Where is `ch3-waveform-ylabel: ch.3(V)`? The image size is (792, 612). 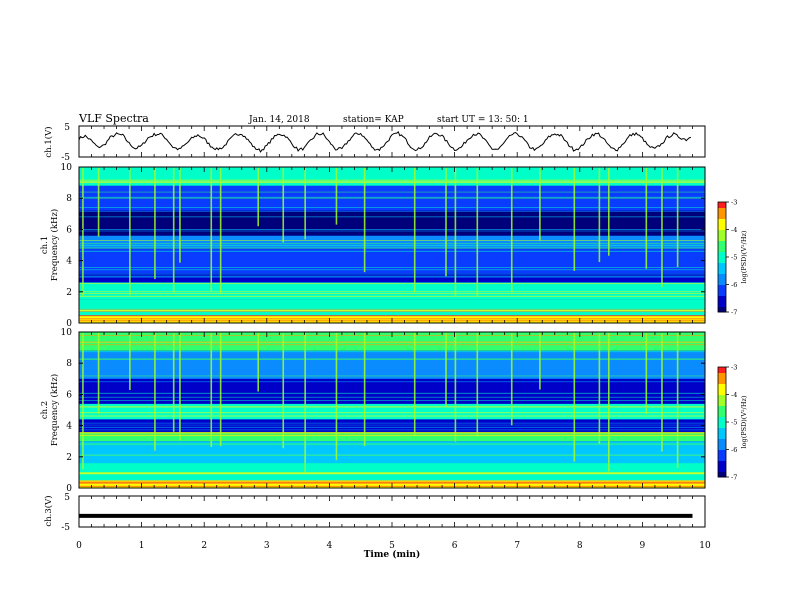 ch3-waveform-ylabel: ch.3(V) is located at coordinates (48, 510).